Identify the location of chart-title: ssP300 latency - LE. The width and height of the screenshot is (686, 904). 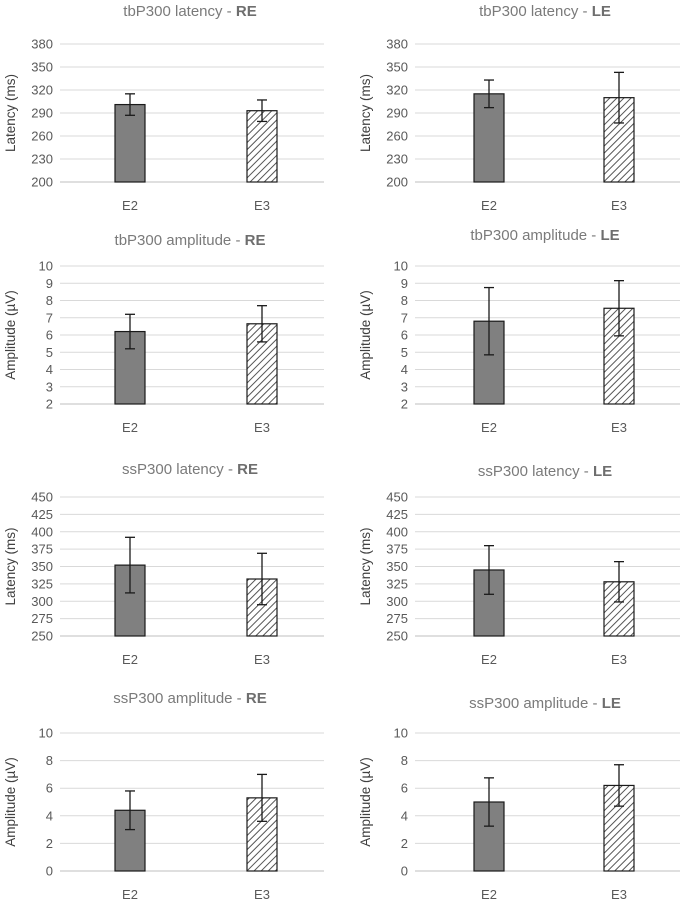
(545, 471).